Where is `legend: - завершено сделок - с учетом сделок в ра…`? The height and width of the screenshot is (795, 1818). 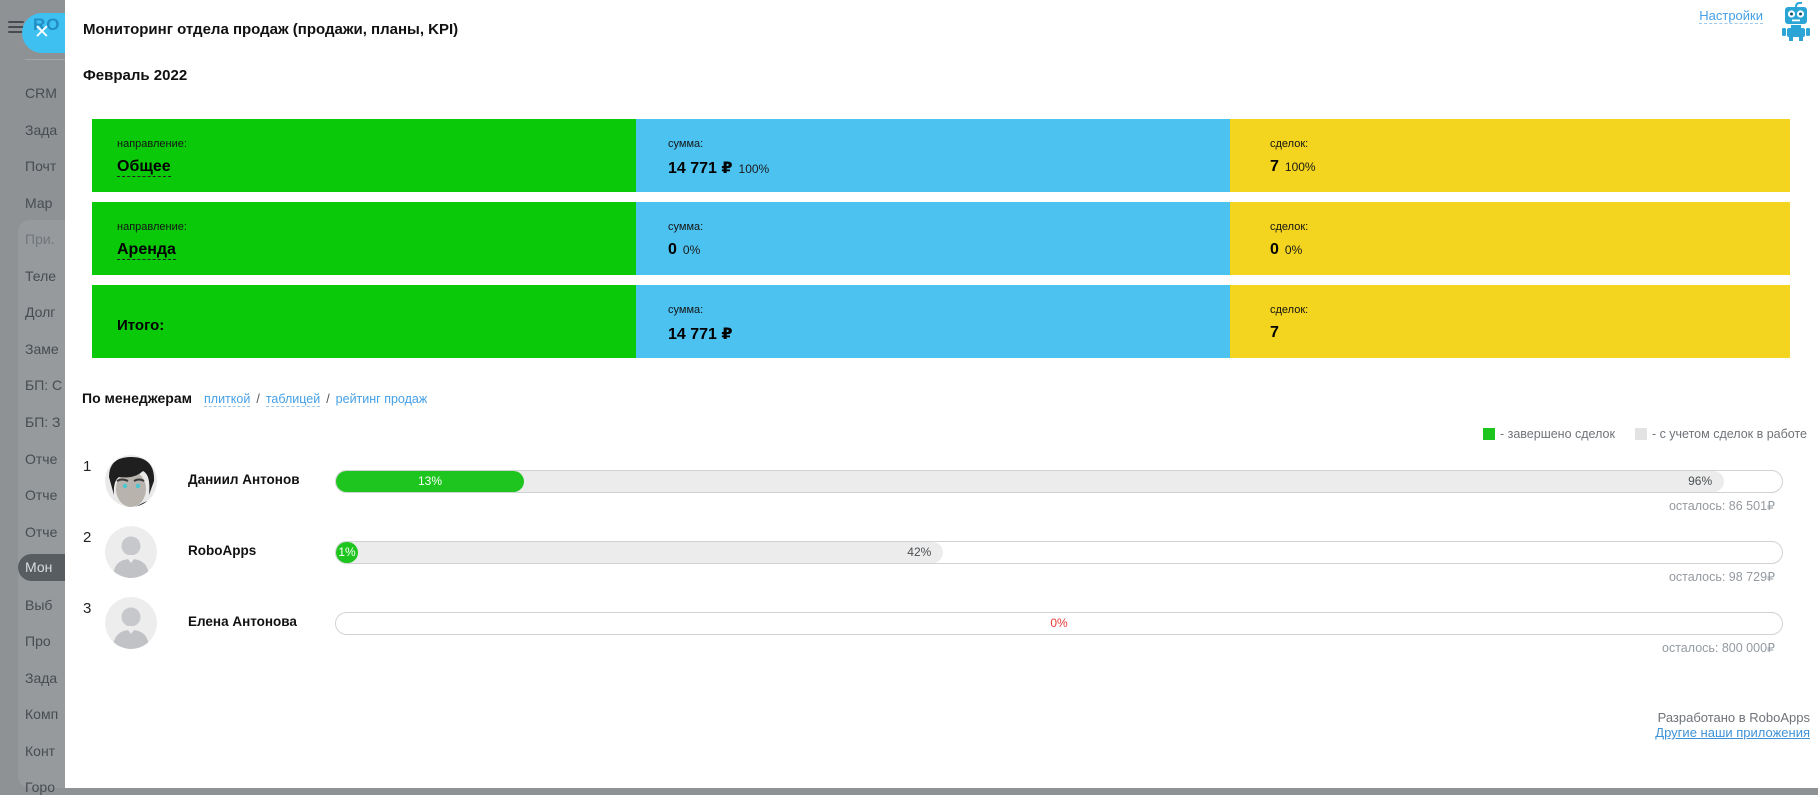
legend: - завершено сделок - с учетом сделок в ра… is located at coordinates (1644, 434).